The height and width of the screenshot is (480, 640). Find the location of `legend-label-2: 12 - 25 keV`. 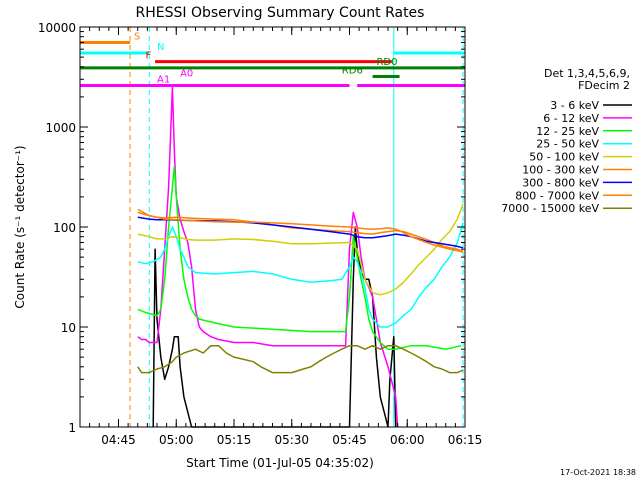

legend-label-2: 12 - 25 keV is located at coordinates (567, 131).